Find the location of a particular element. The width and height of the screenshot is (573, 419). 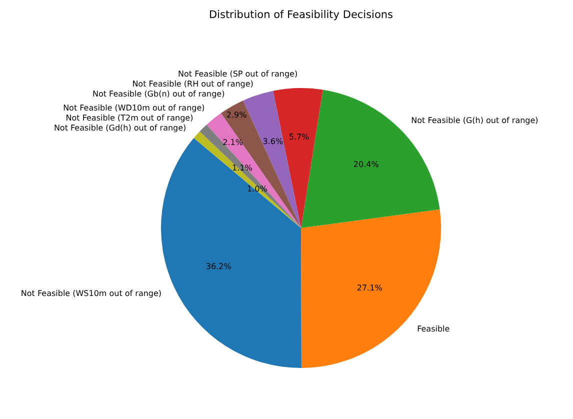

data-label: 20.4% is located at coordinates (366, 164).